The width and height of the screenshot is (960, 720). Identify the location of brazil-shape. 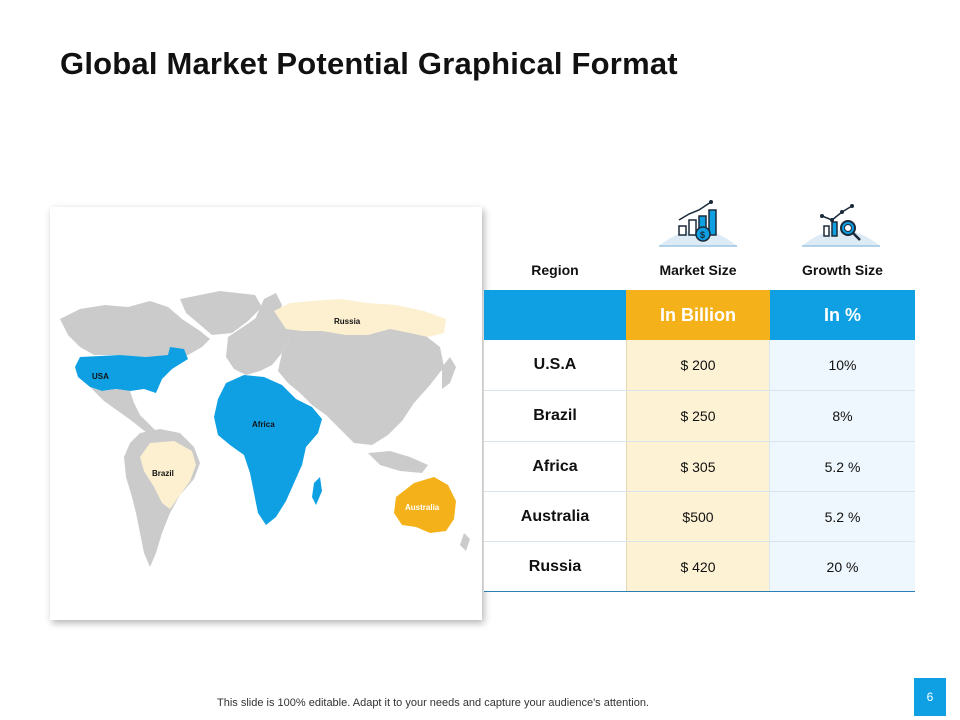
(168, 475).